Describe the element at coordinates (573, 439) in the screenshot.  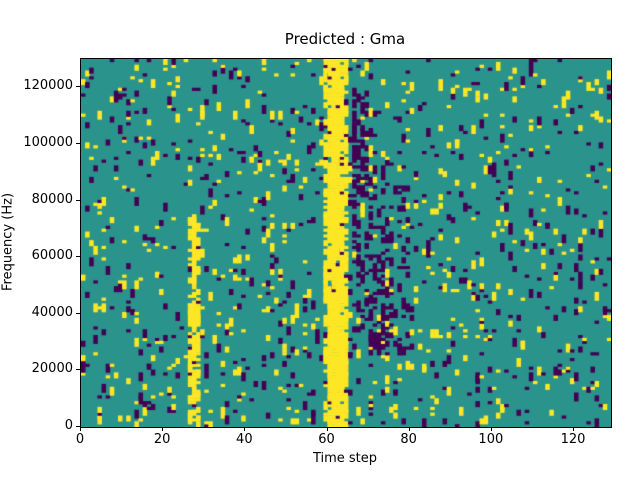
I see `x-tick-label: 120` at that location.